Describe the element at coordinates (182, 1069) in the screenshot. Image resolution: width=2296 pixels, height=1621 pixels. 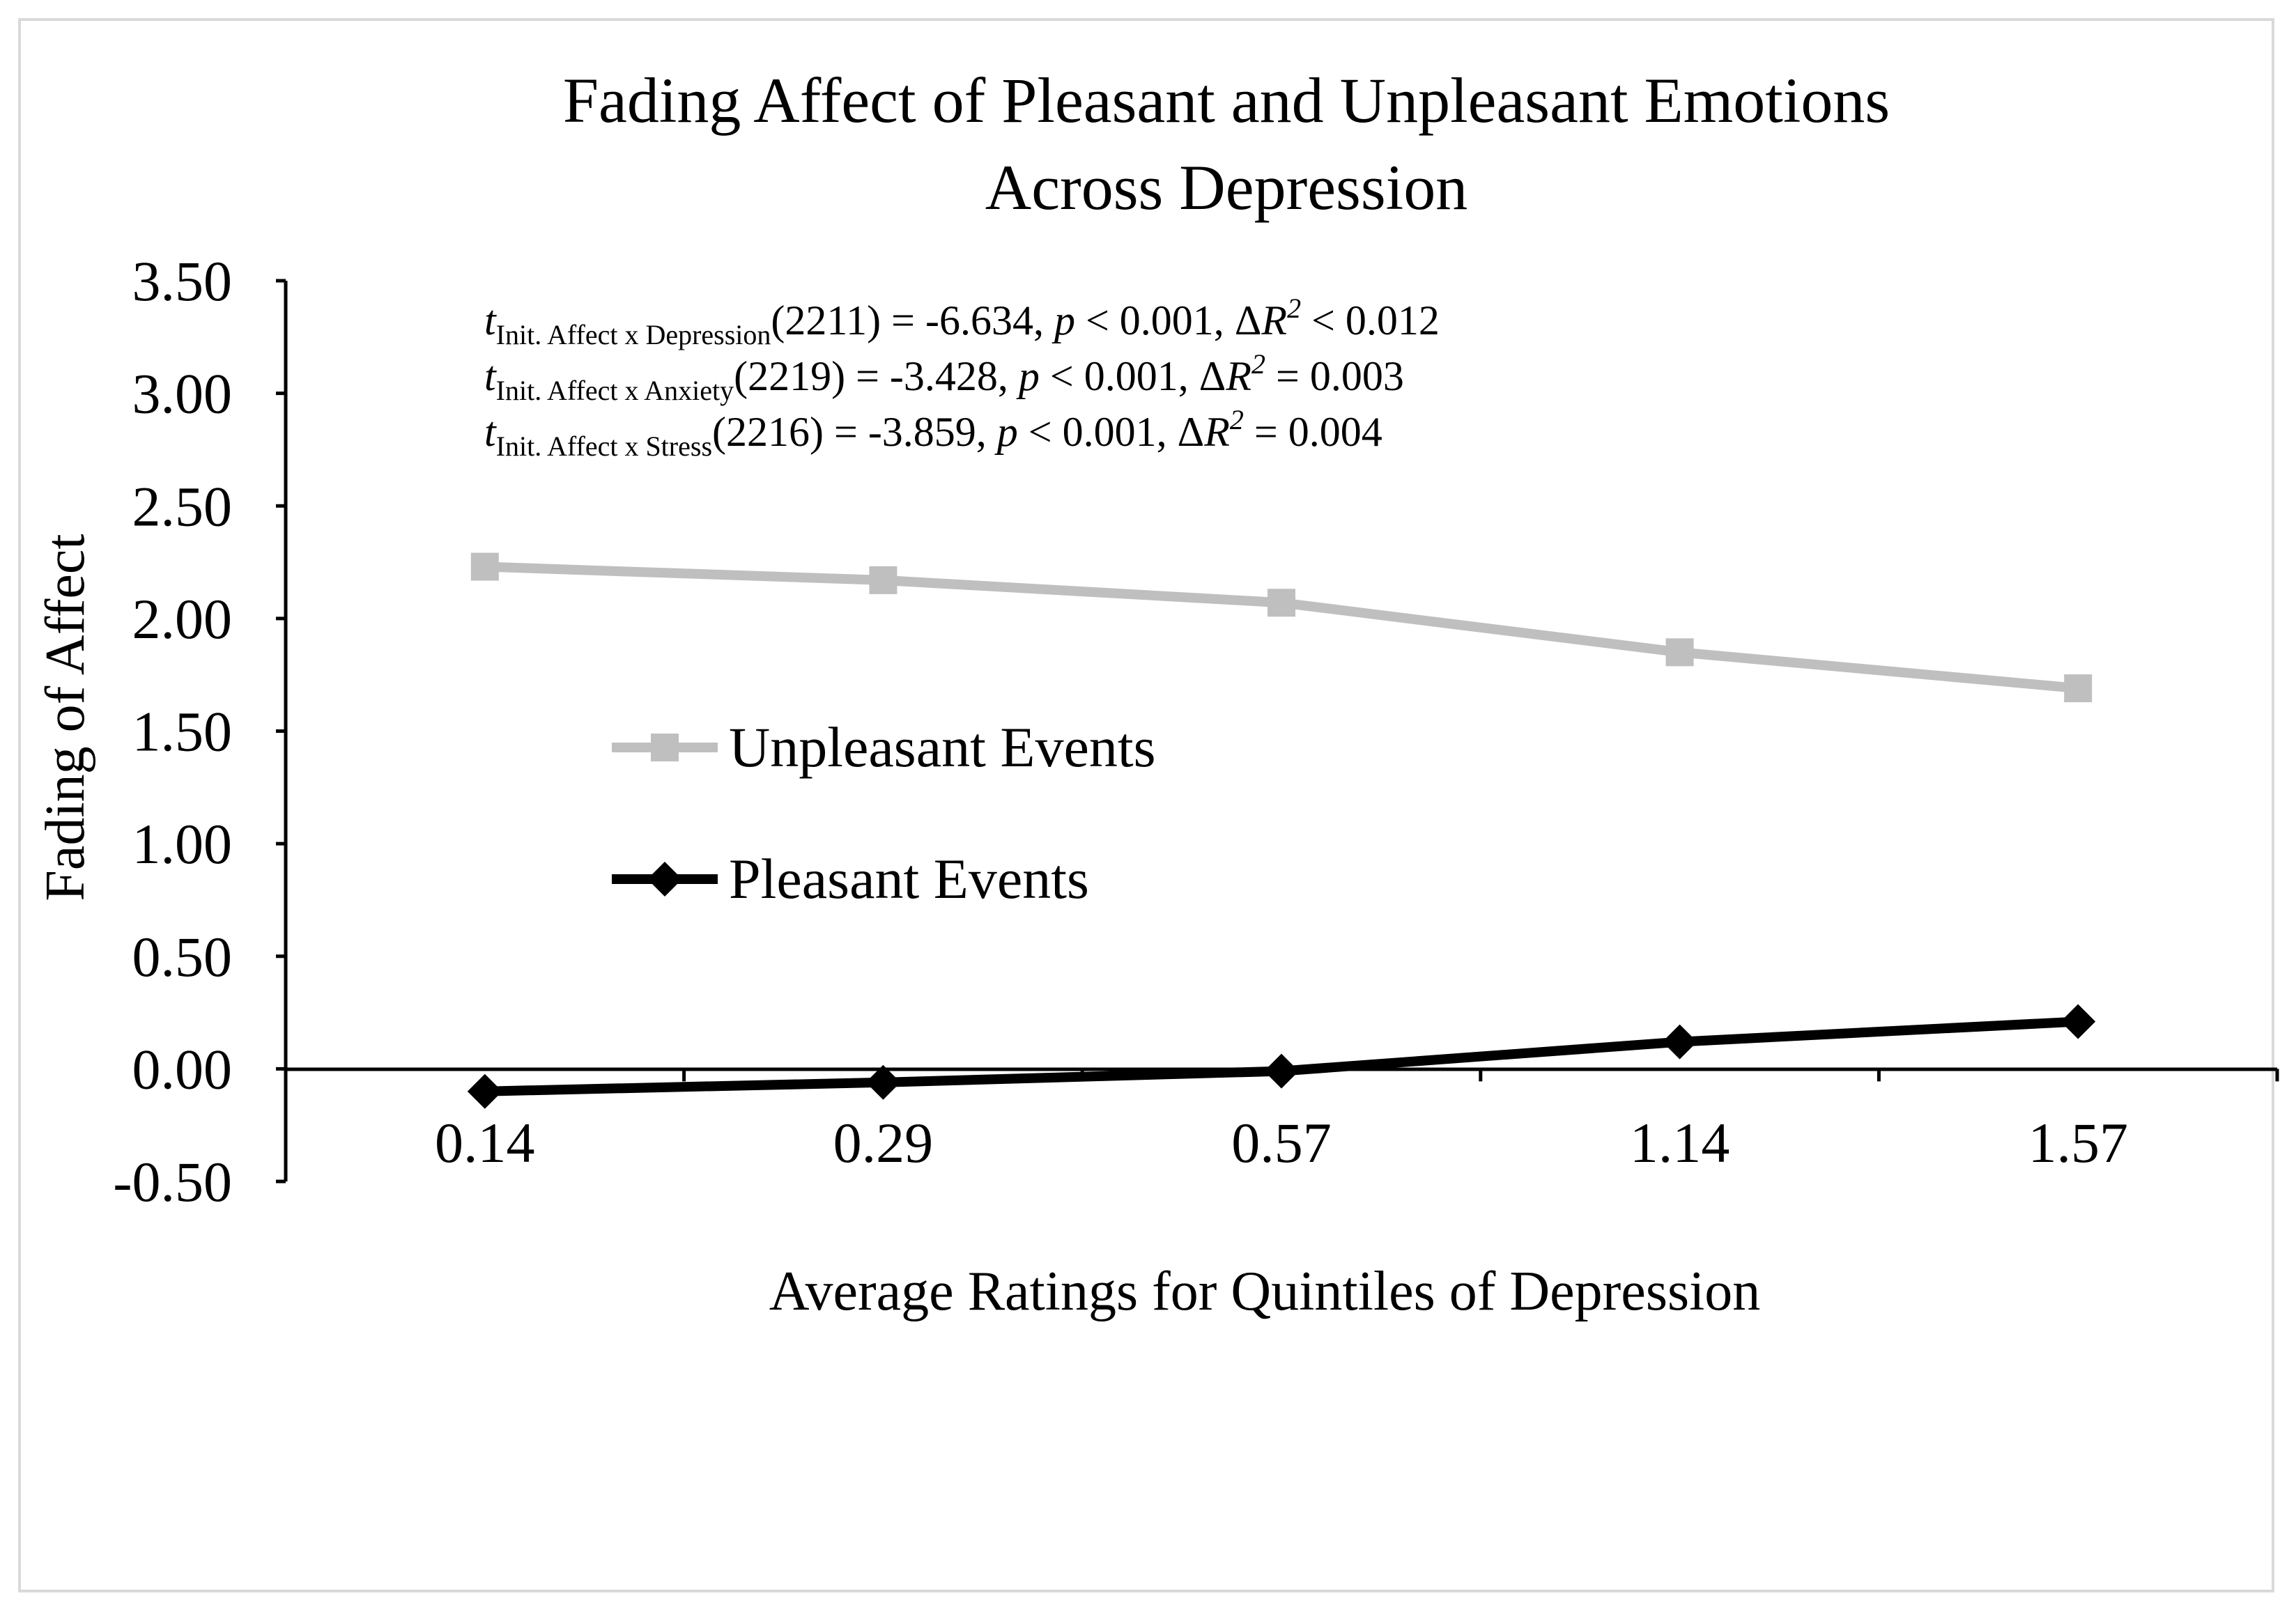
I see `y-tick-label: 0.00` at that location.